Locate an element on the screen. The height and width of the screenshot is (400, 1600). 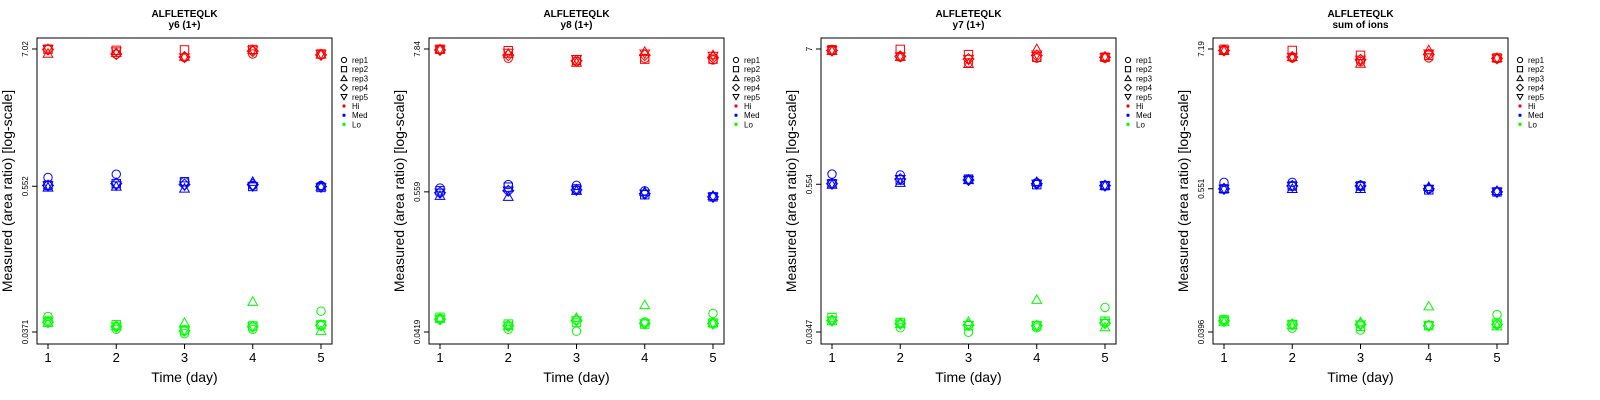
legend-symbol-rep5 is located at coordinates (1520, 97).